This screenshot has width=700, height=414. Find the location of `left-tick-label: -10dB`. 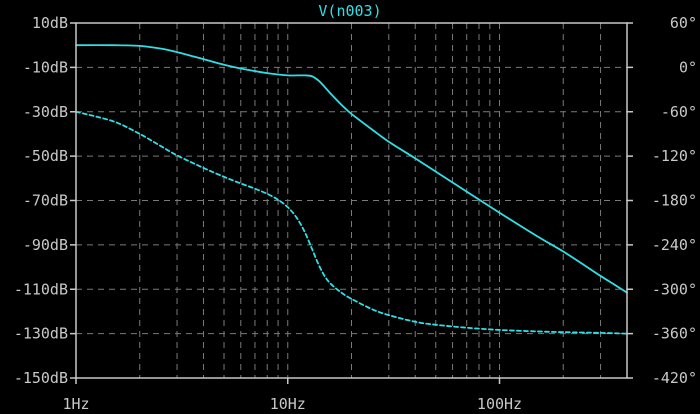

left-tick-label: -10dB is located at coordinates (45, 67).